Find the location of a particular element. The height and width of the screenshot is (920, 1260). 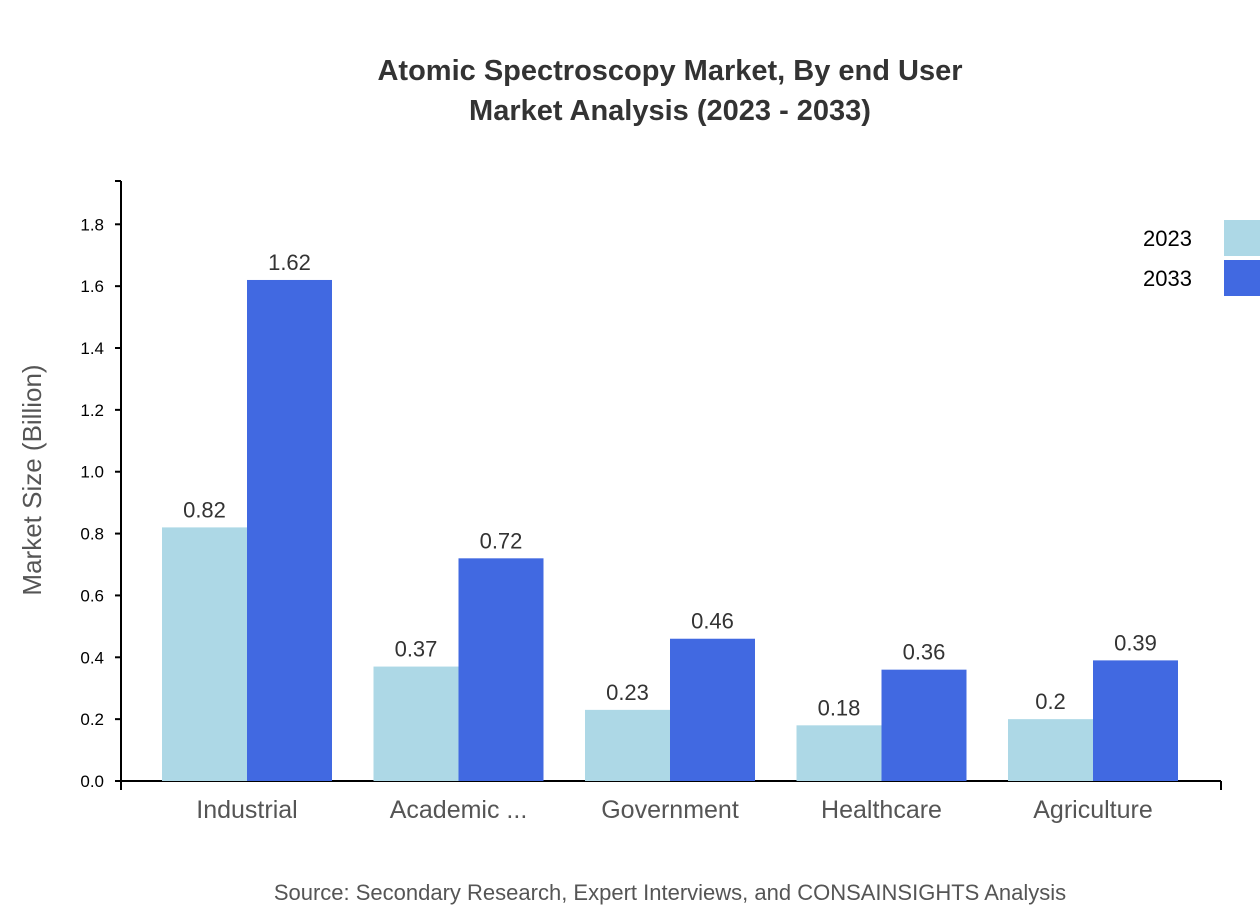

y-tick-label: 1.8 is located at coordinates (92, 224).